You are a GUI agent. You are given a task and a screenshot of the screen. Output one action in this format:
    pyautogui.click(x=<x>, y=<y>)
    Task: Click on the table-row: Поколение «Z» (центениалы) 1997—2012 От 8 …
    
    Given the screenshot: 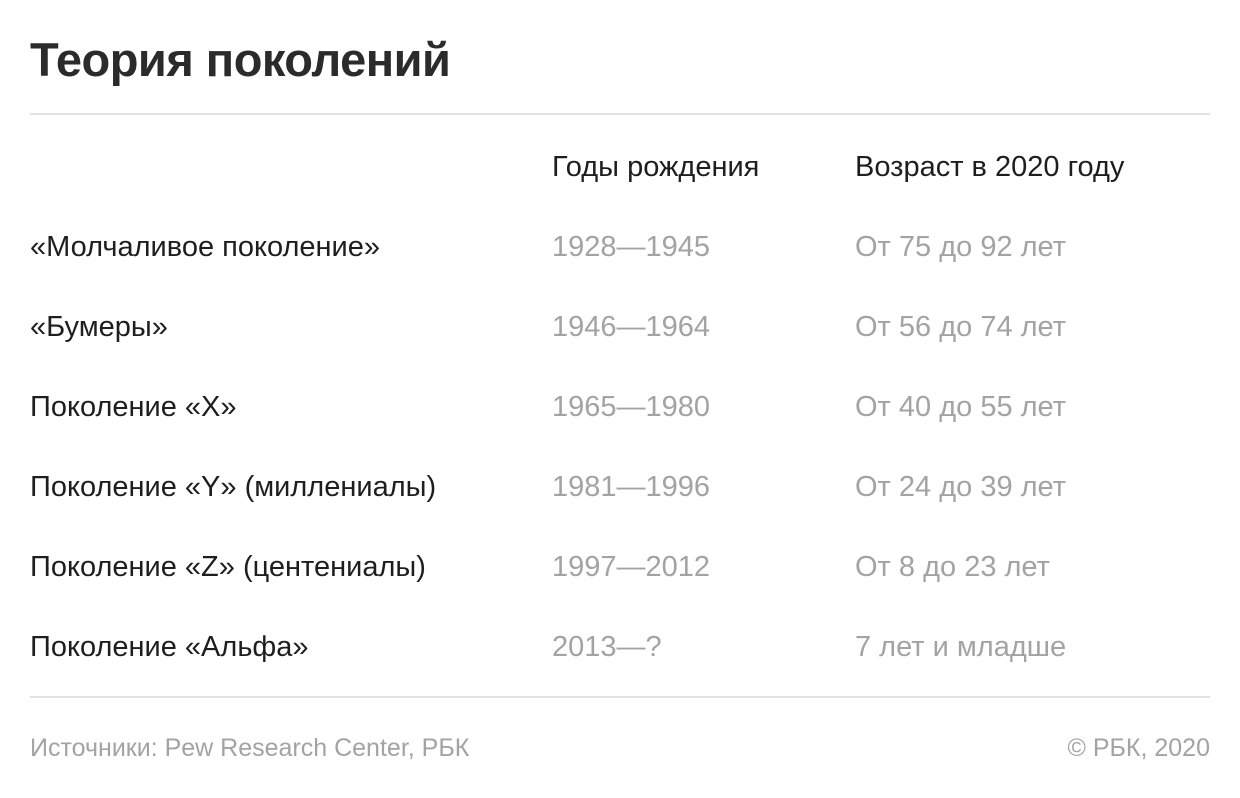 What is the action you would take?
    pyautogui.click(x=620, y=567)
    